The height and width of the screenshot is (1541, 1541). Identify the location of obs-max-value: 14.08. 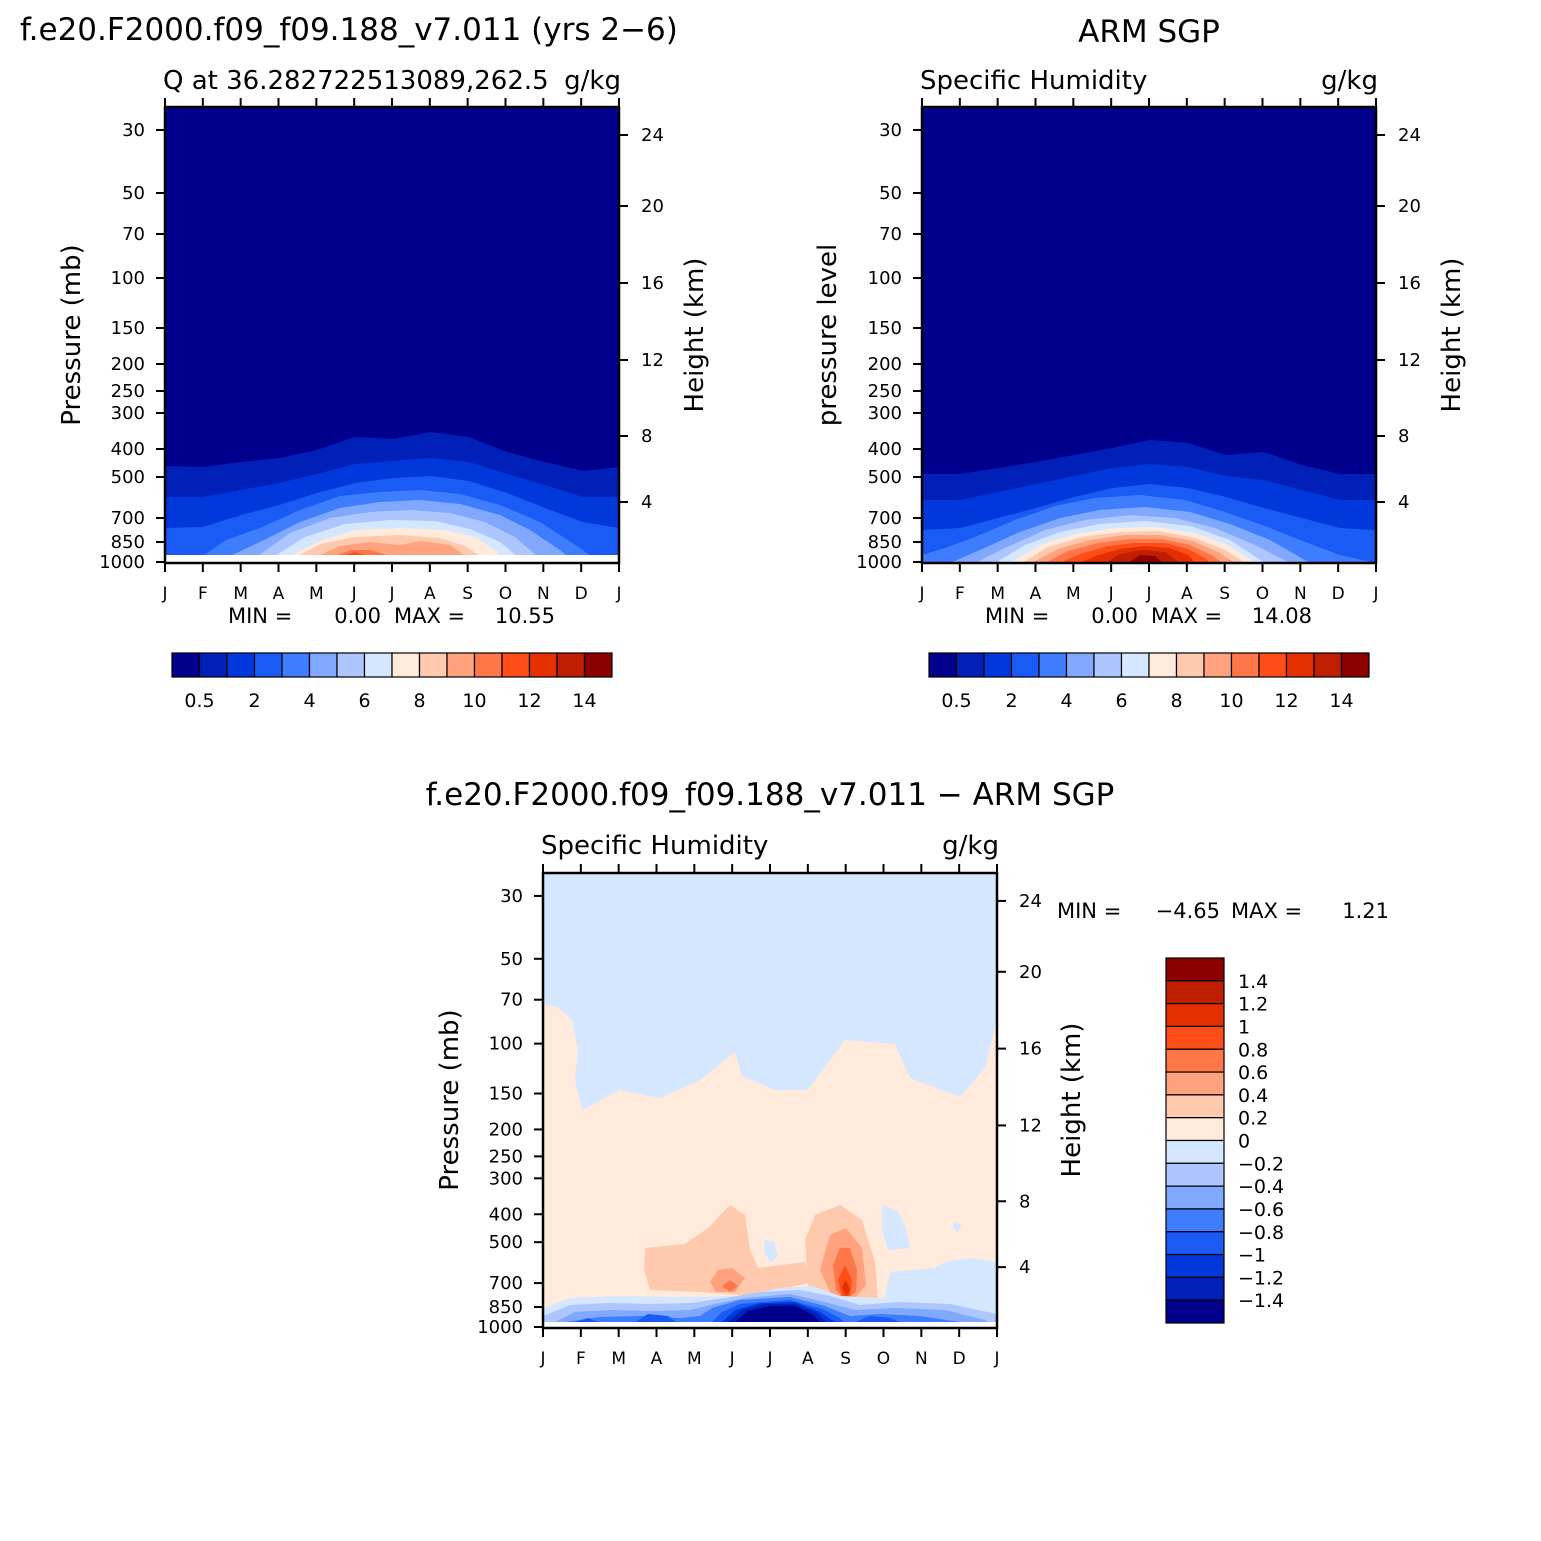
(1282, 616).